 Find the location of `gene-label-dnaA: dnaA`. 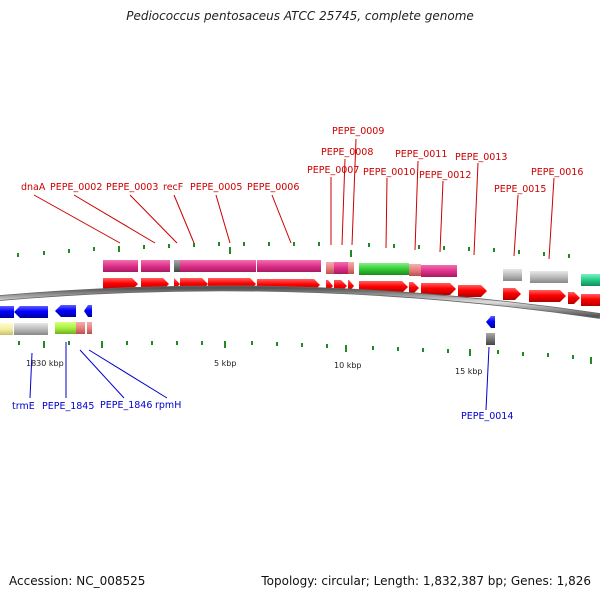

gene-label-dnaA: dnaA is located at coordinates (33, 187).